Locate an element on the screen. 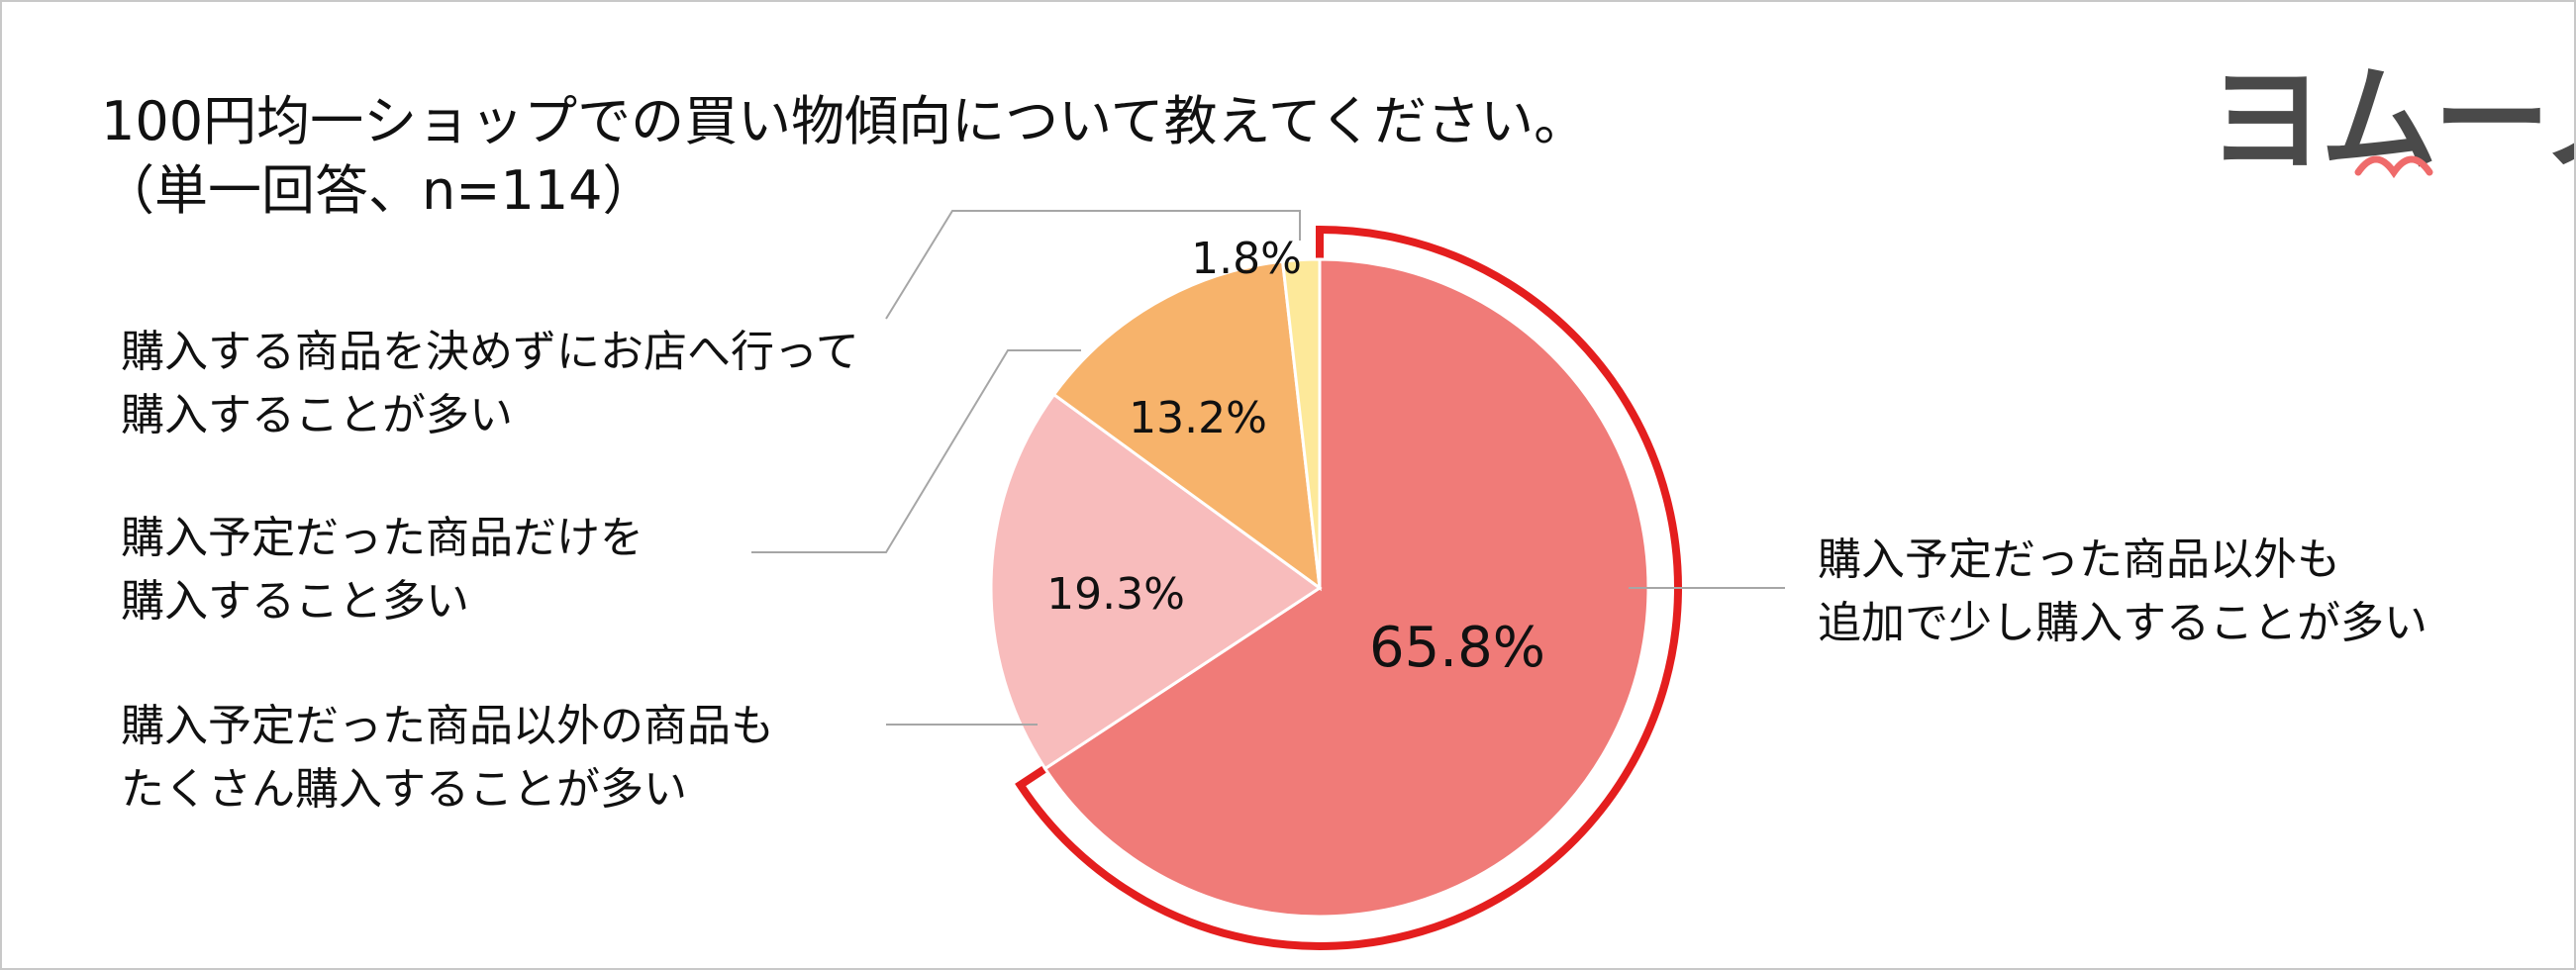 This screenshot has height=970, width=2576. data-label: 65.8% is located at coordinates (1457, 648).